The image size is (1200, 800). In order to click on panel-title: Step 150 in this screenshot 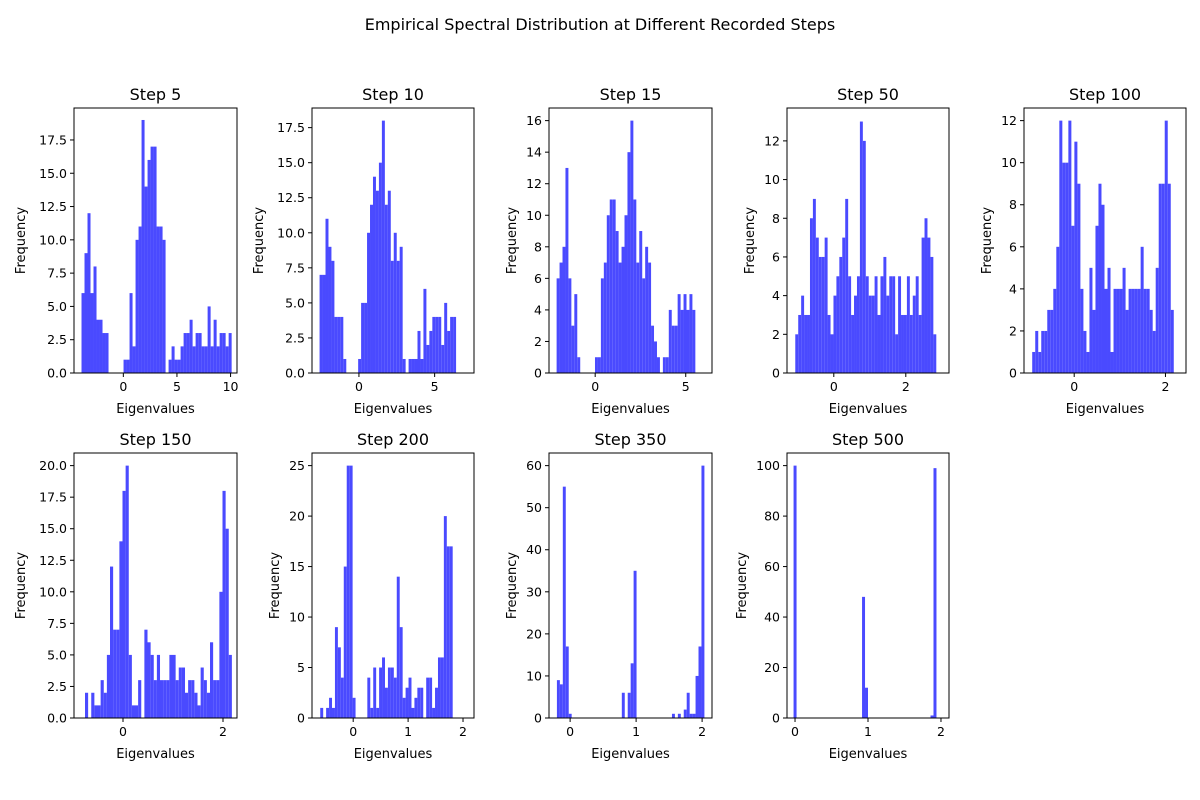, I will do `click(155, 439)`.